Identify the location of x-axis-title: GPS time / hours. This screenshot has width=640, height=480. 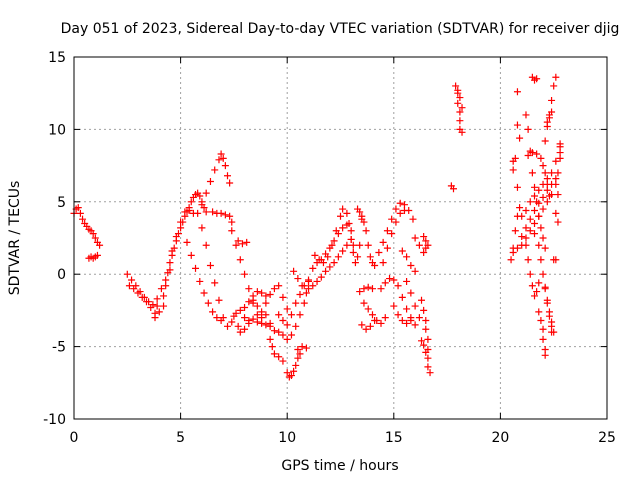
(339, 466).